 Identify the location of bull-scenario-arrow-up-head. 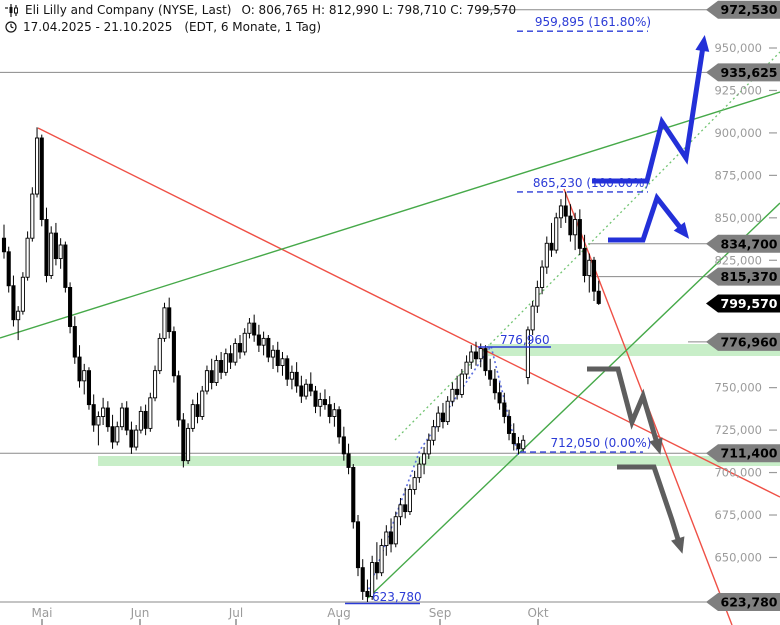
(702, 43).